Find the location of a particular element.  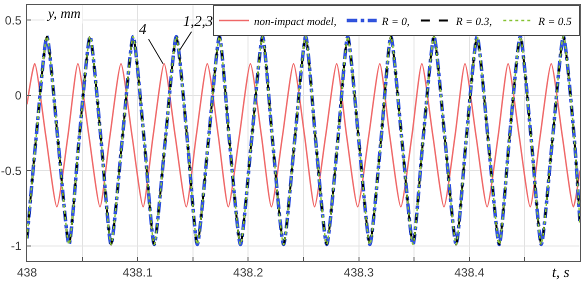

legend-label: non-impact model, is located at coordinates (295, 22).